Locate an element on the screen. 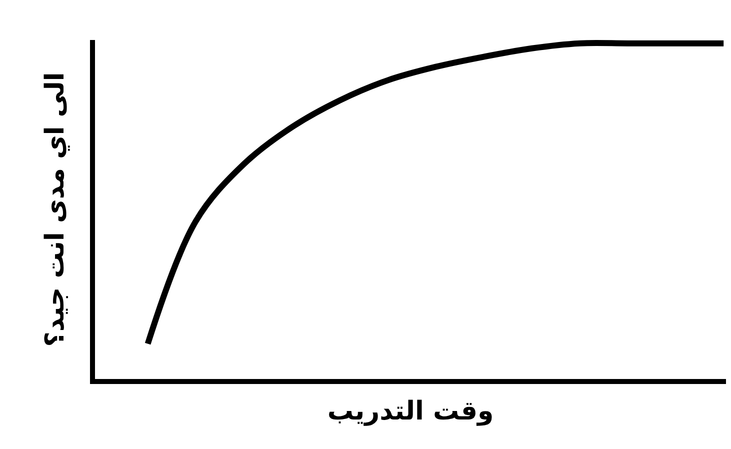 The height and width of the screenshot is (449, 731). x-axis-title: وقت التدريب is located at coordinates (410, 411).